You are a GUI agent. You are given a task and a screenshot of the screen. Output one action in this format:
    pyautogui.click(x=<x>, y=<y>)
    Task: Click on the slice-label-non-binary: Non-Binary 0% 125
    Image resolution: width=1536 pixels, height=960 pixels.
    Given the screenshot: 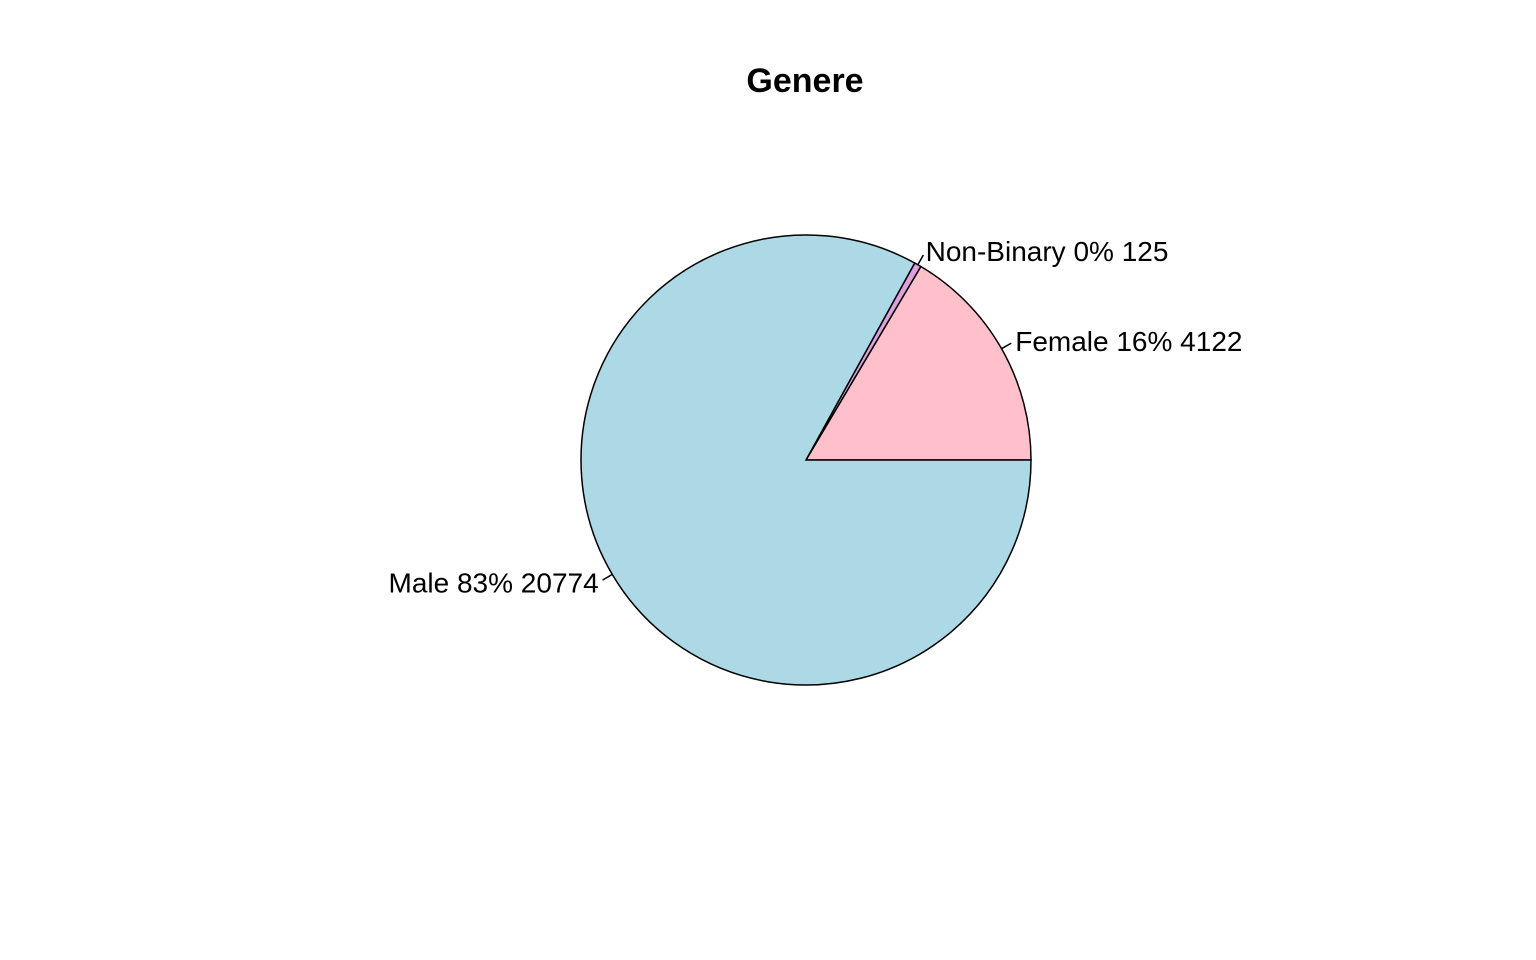 What is the action you would take?
    pyautogui.click(x=1047, y=251)
    